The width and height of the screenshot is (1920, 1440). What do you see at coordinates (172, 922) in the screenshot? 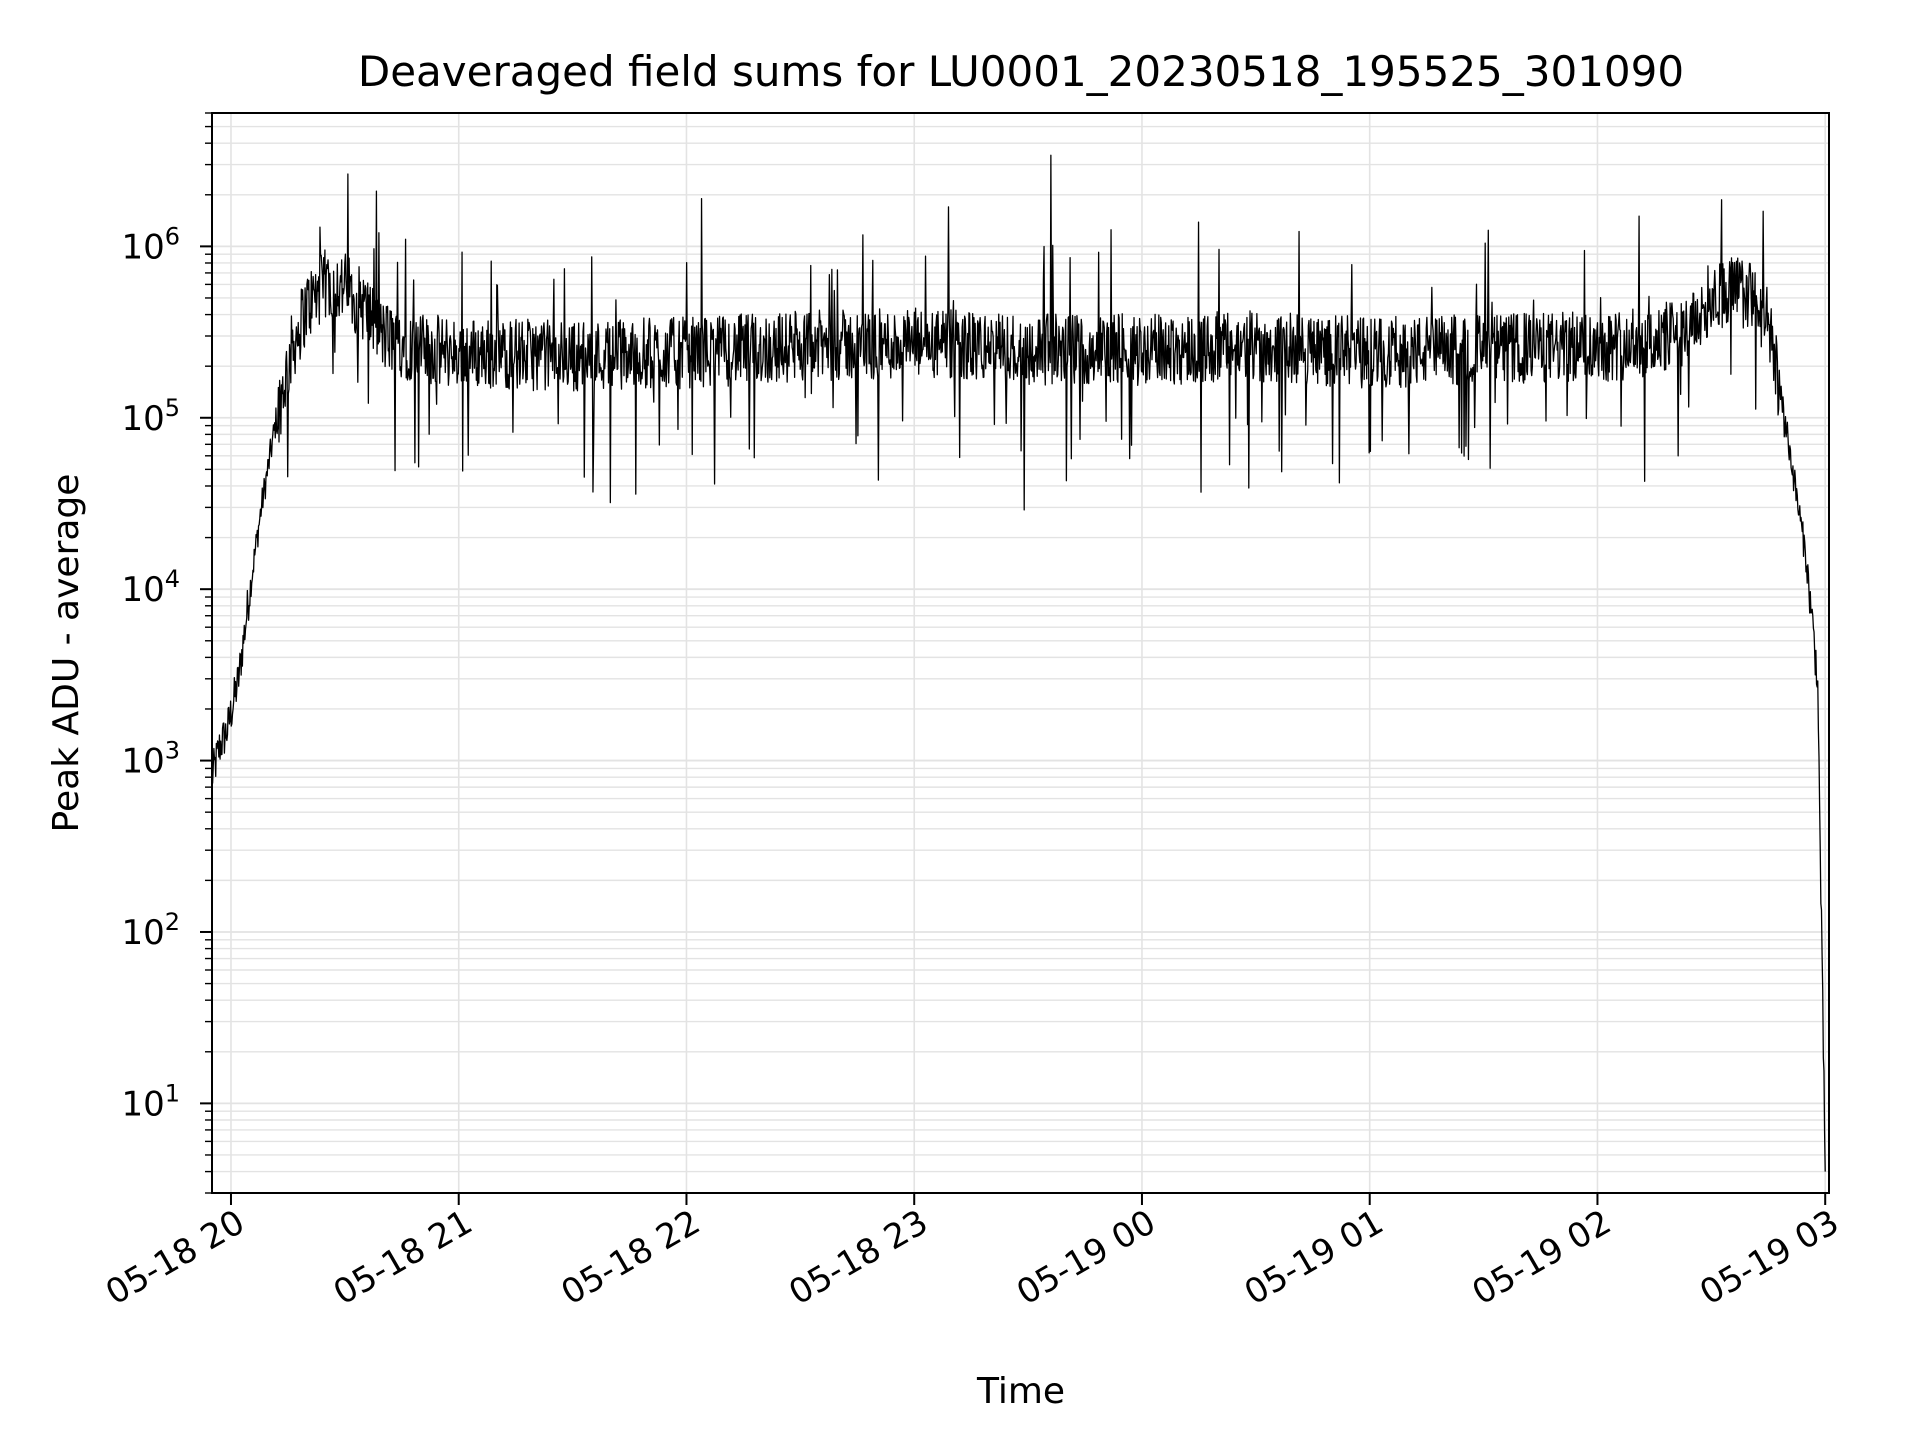
I see `y-tick-exponent: 2` at bounding box center [172, 922].